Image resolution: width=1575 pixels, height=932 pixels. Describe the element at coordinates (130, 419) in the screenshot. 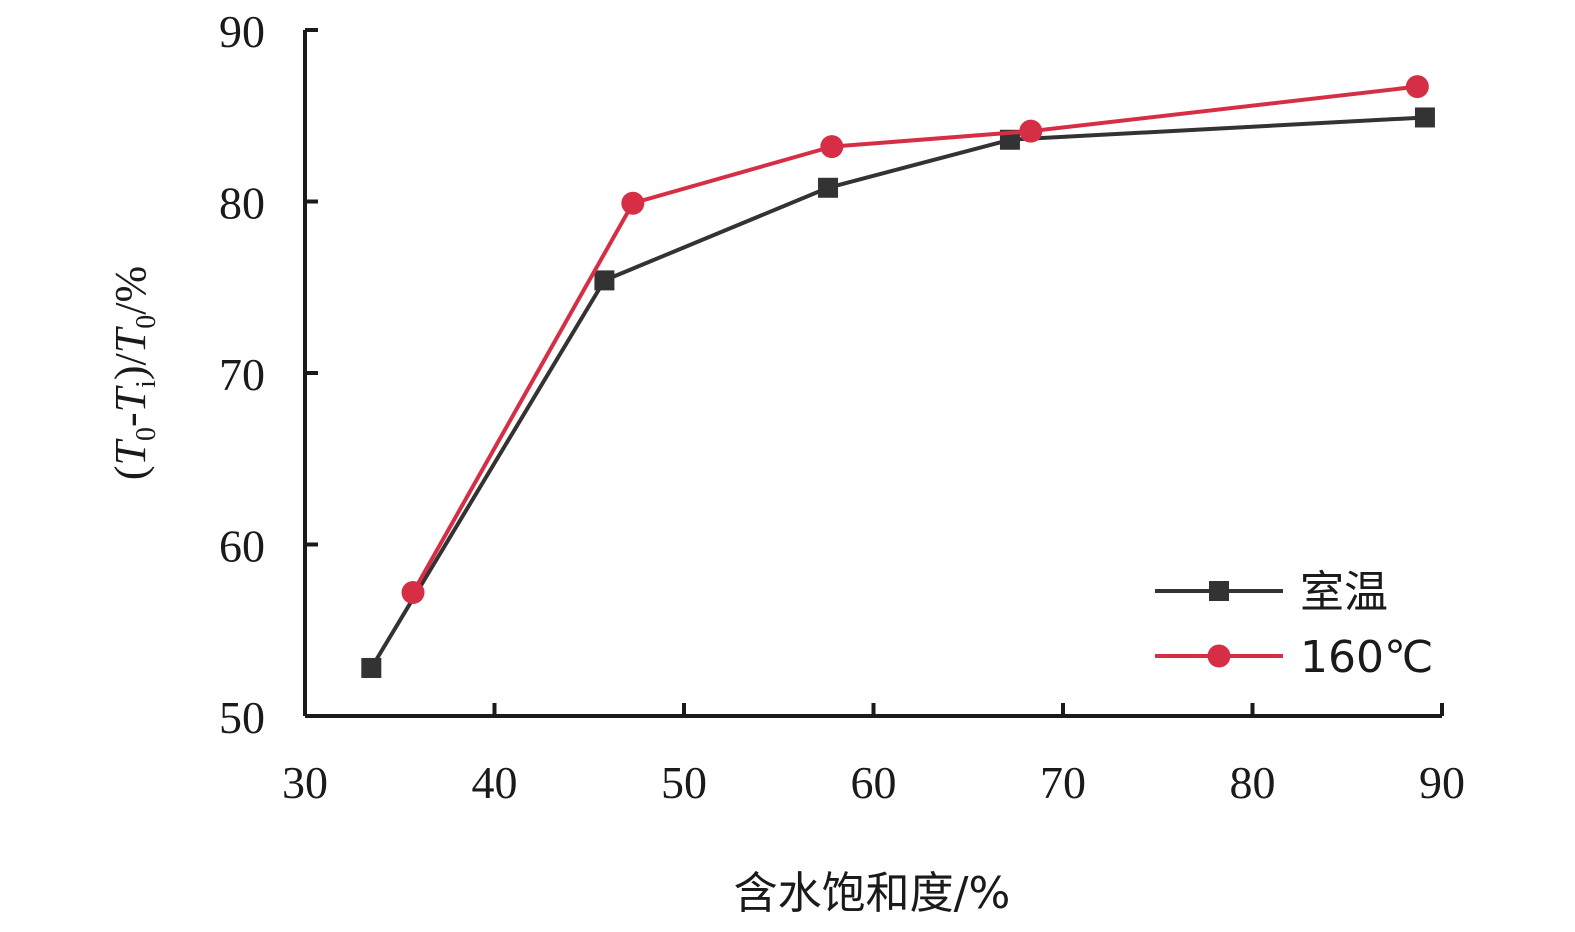

I see `y-axis-title-part: -` at that location.